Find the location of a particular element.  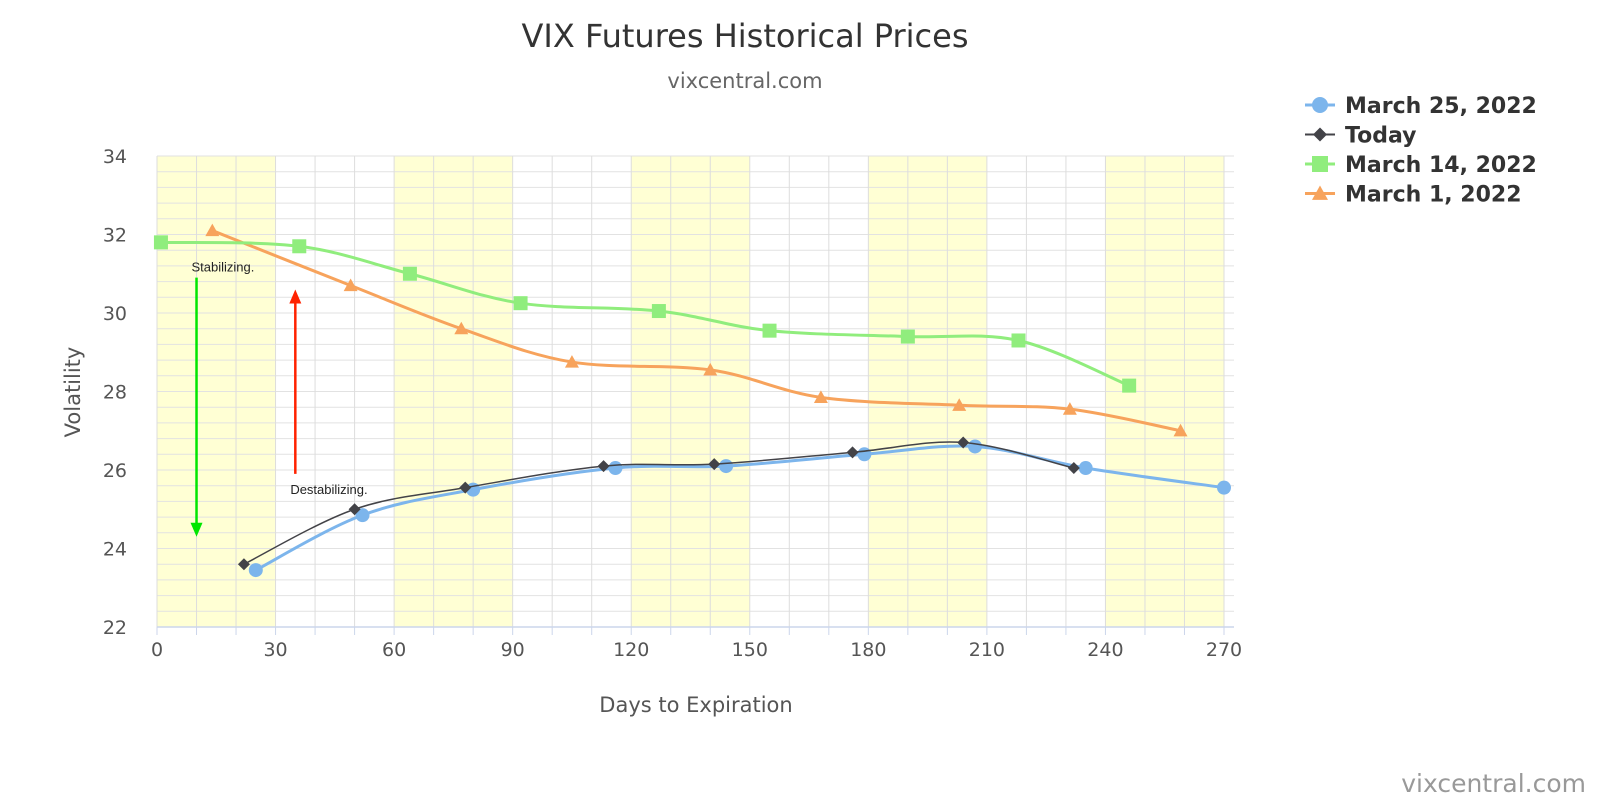

y-tick-label: 34 is located at coordinates (115, 157).